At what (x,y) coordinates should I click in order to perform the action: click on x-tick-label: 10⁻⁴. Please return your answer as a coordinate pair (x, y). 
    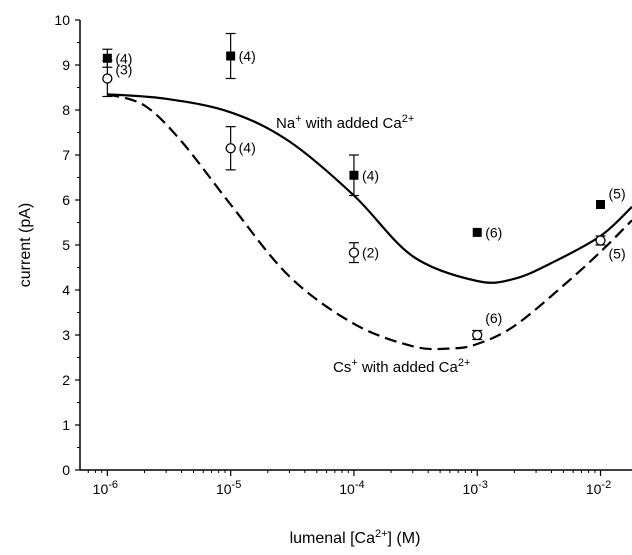
    Looking at the image, I should click on (351, 488).